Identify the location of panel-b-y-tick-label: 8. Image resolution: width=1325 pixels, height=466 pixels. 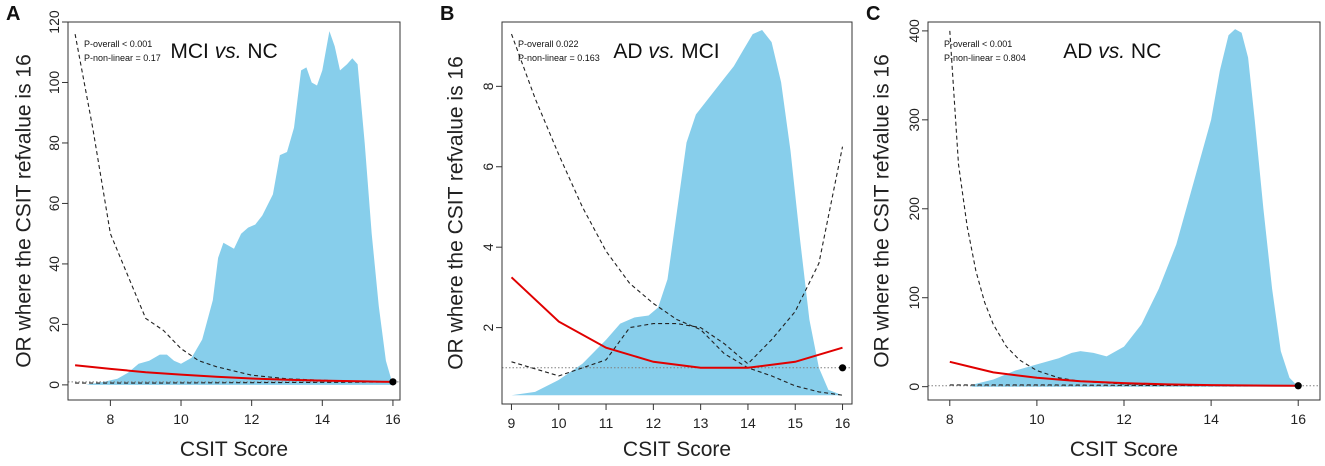
(488, 86).